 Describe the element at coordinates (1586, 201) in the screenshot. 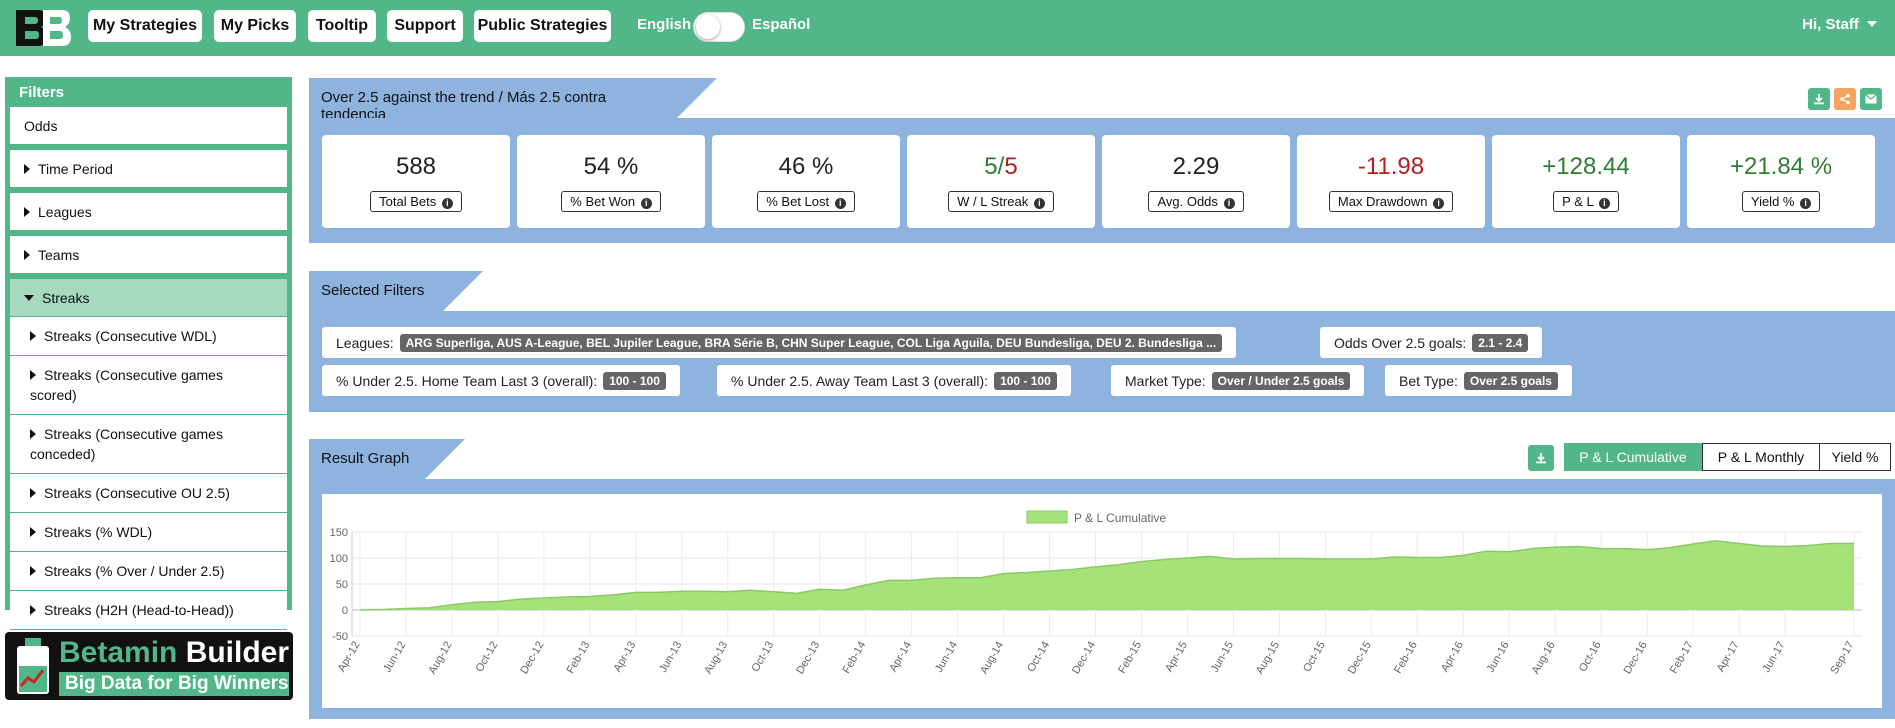

I see `stat-label: P & L i` at that location.